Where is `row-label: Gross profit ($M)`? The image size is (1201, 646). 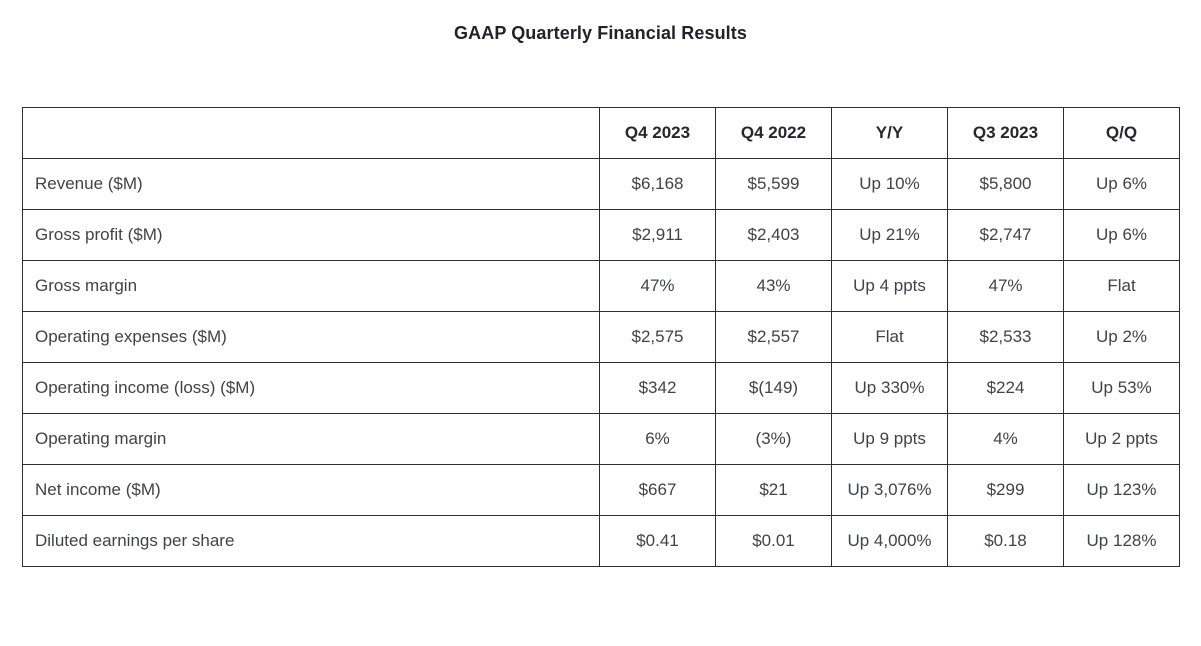
row-label: Gross profit ($M) is located at coordinates (311, 235).